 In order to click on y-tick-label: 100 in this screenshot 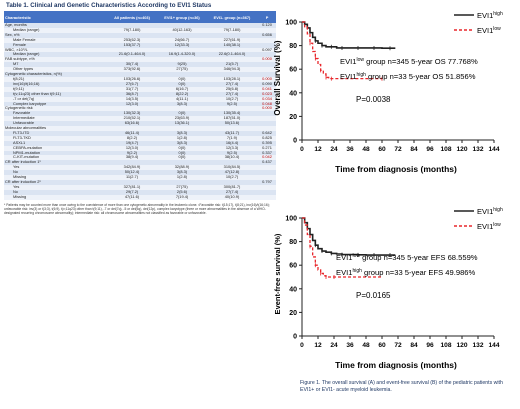, I will do `click(291, 23)`.